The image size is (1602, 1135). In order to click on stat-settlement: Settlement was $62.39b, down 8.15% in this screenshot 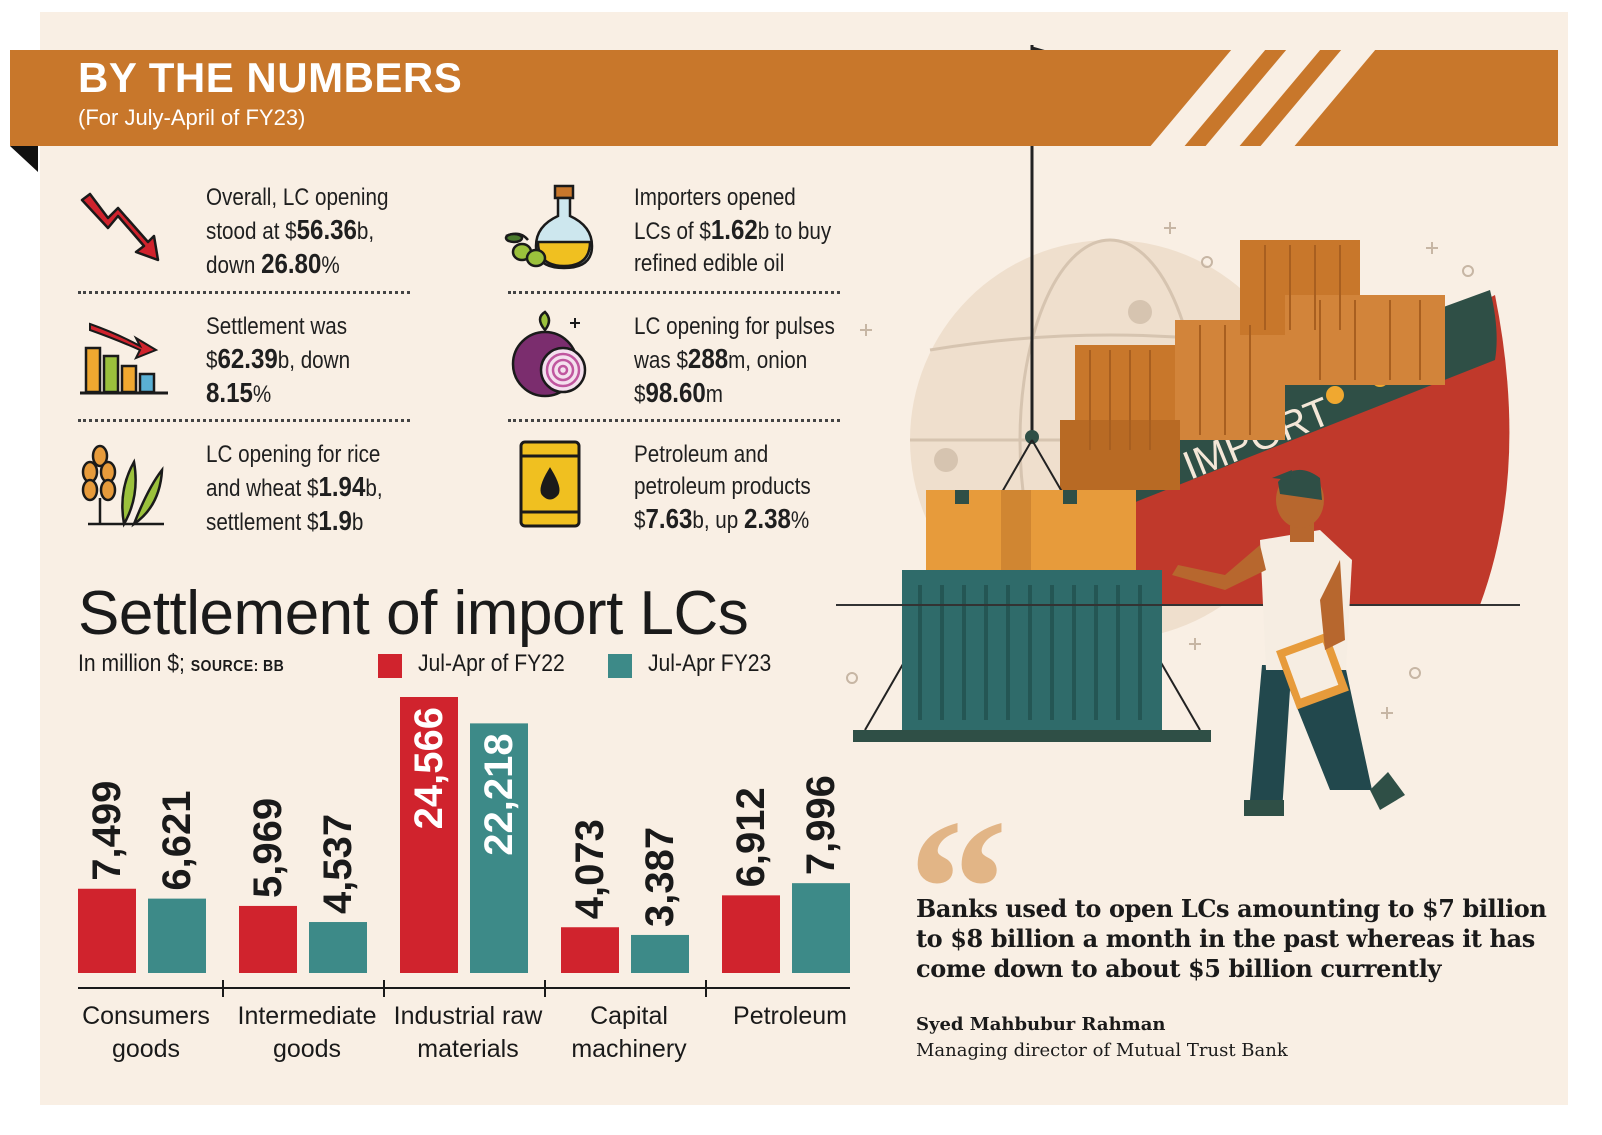, I will do `click(278, 361)`.